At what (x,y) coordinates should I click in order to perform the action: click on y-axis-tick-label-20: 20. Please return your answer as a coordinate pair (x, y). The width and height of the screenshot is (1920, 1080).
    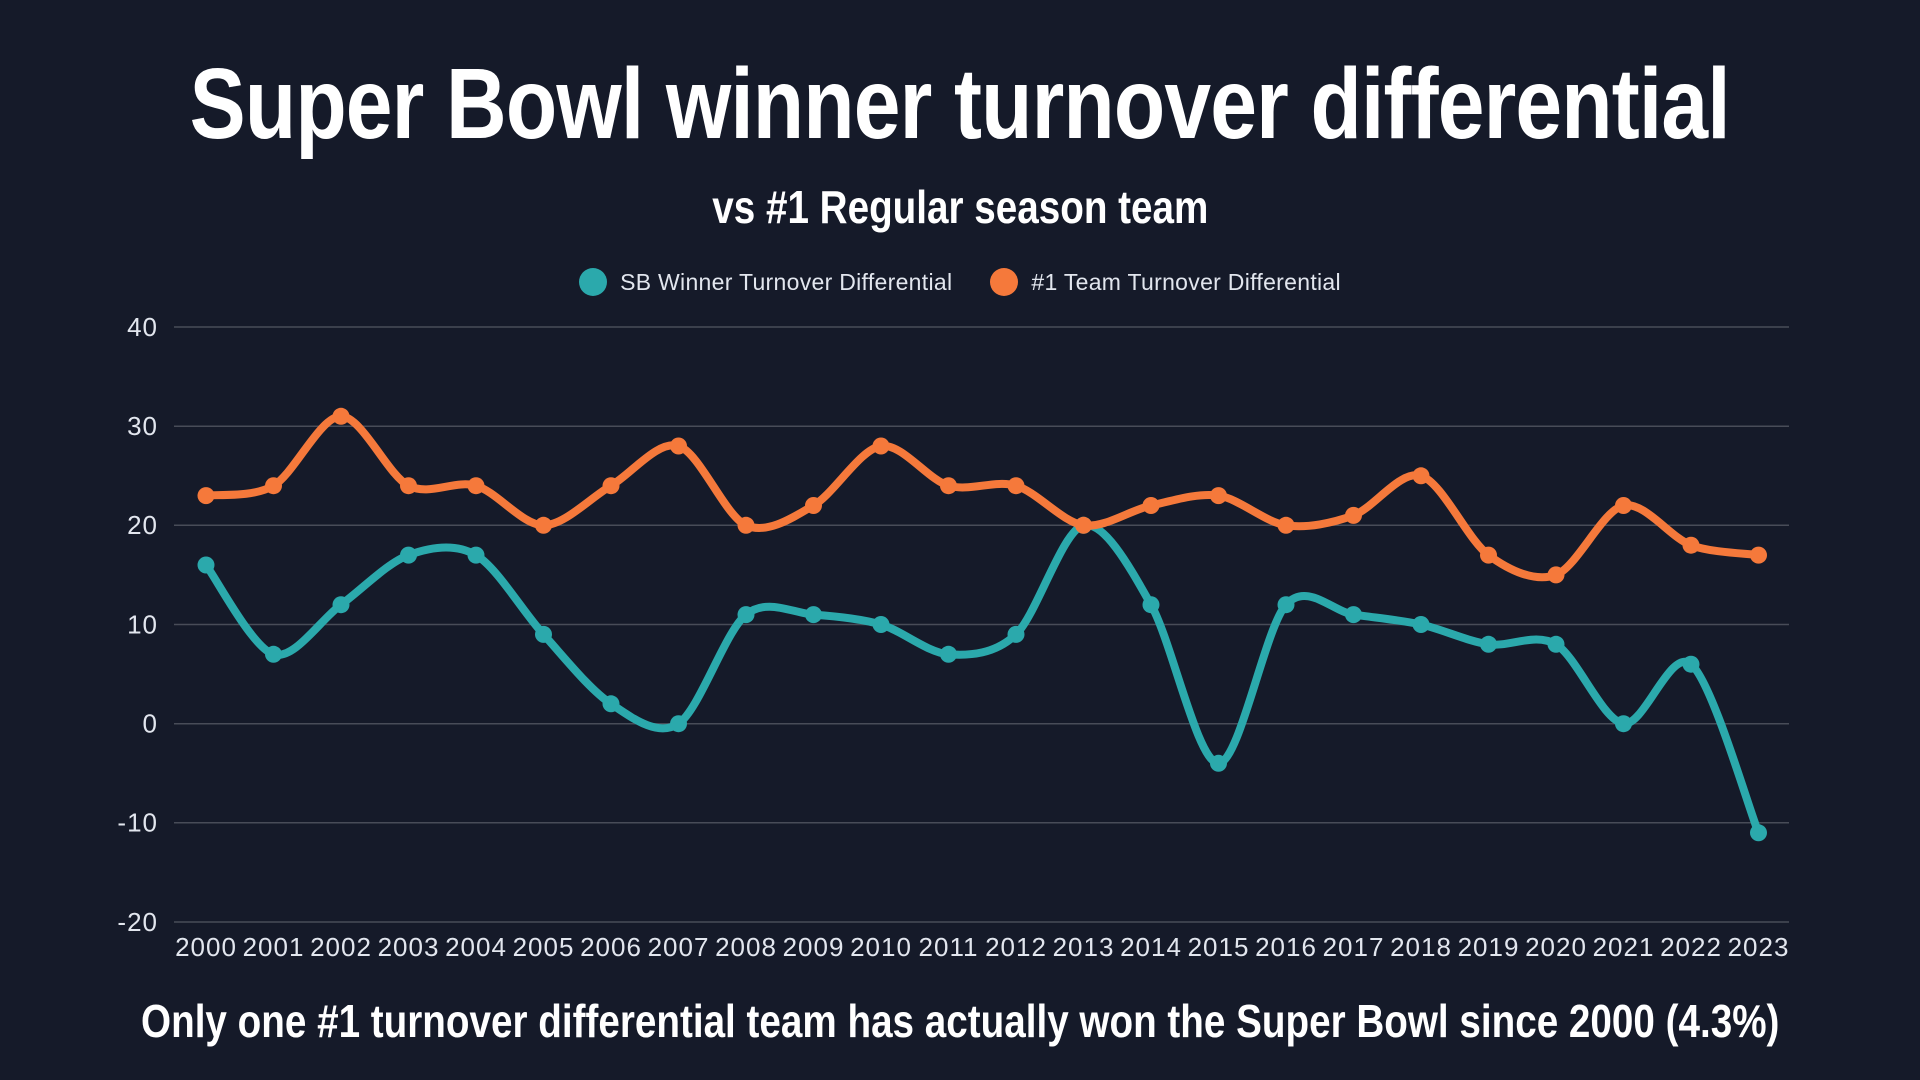
    Looking at the image, I should click on (142, 525).